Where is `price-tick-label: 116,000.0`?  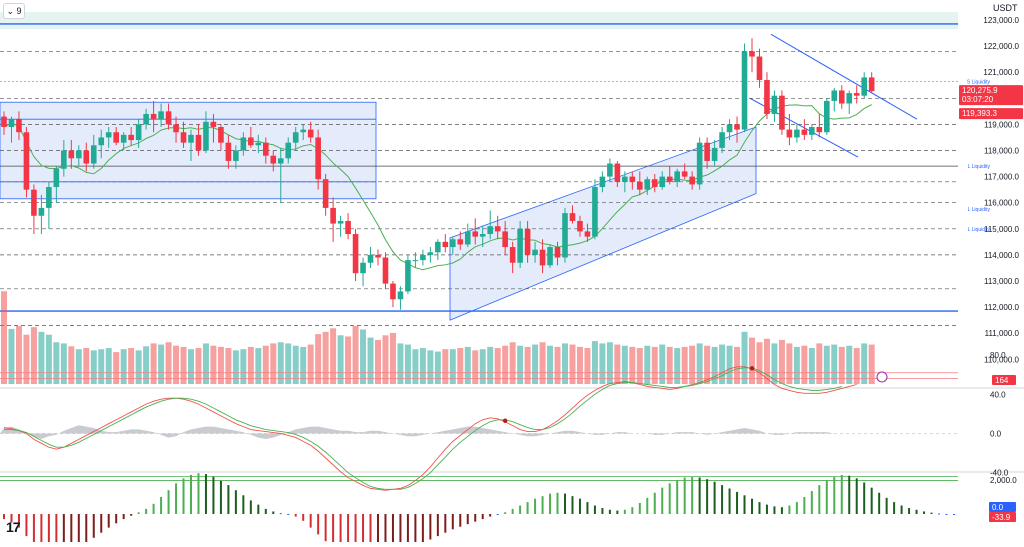
price-tick-label: 116,000.0 is located at coordinates (1002, 203).